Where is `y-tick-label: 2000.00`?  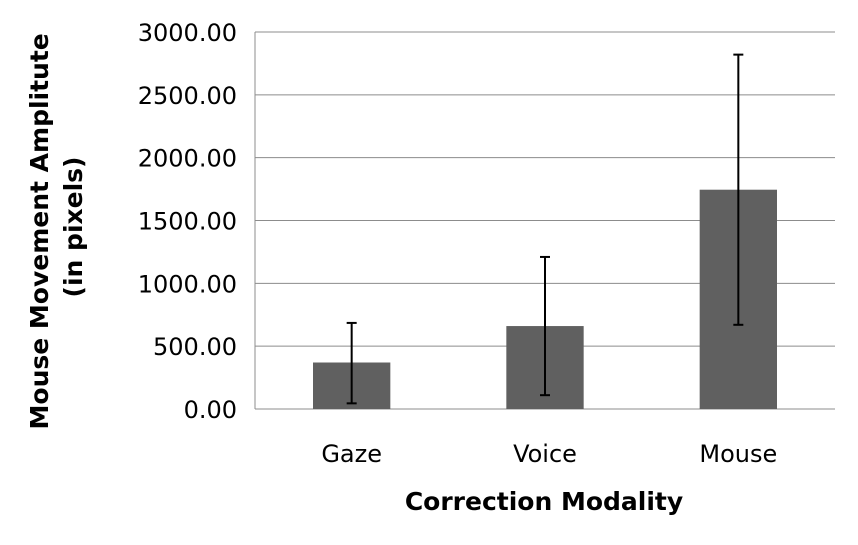 y-tick-label: 2000.00 is located at coordinates (187, 159).